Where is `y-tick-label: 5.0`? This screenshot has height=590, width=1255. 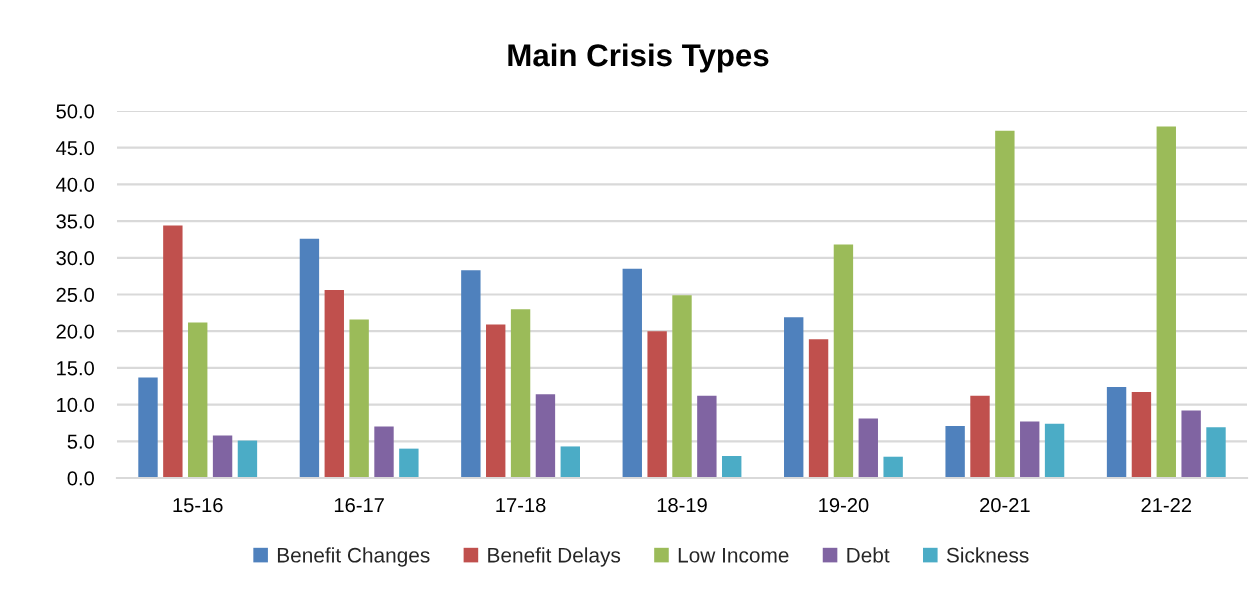
y-tick-label: 5.0 is located at coordinates (80, 441).